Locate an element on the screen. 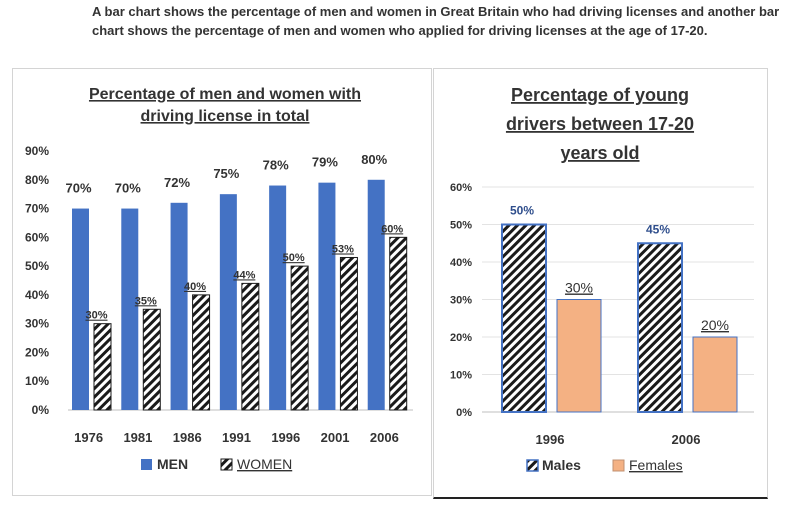 This screenshot has width=785, height=510. legend-swatch-females is located at coordinates (618, 465).